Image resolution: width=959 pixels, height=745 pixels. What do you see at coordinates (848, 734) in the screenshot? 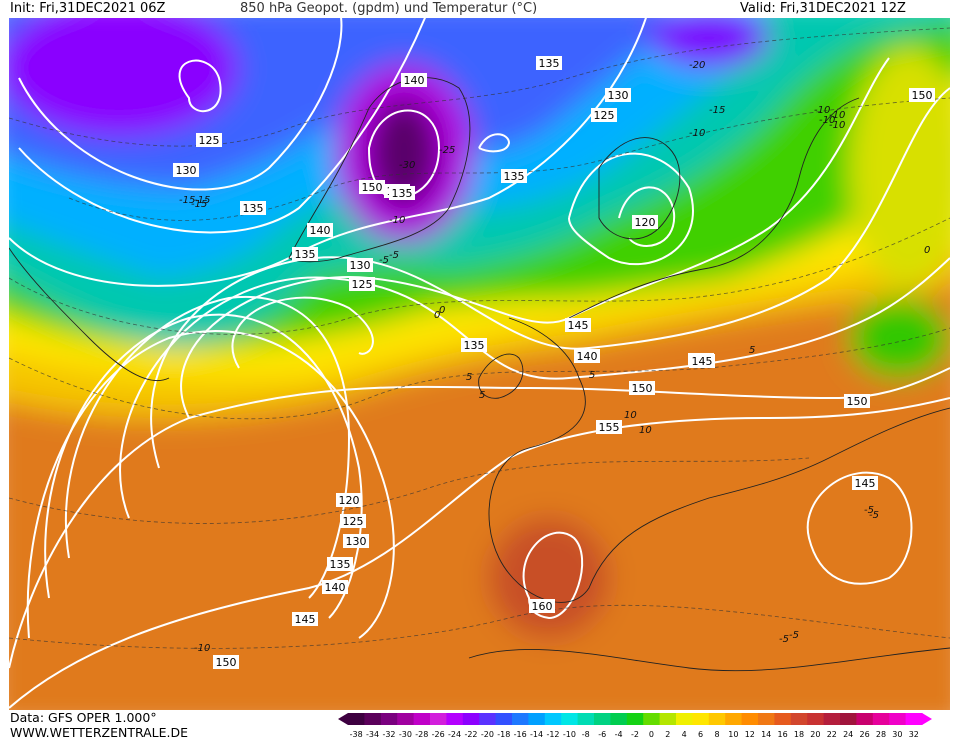
I see `colorbar-tick-label: 24` at bounding box center [848, 734].